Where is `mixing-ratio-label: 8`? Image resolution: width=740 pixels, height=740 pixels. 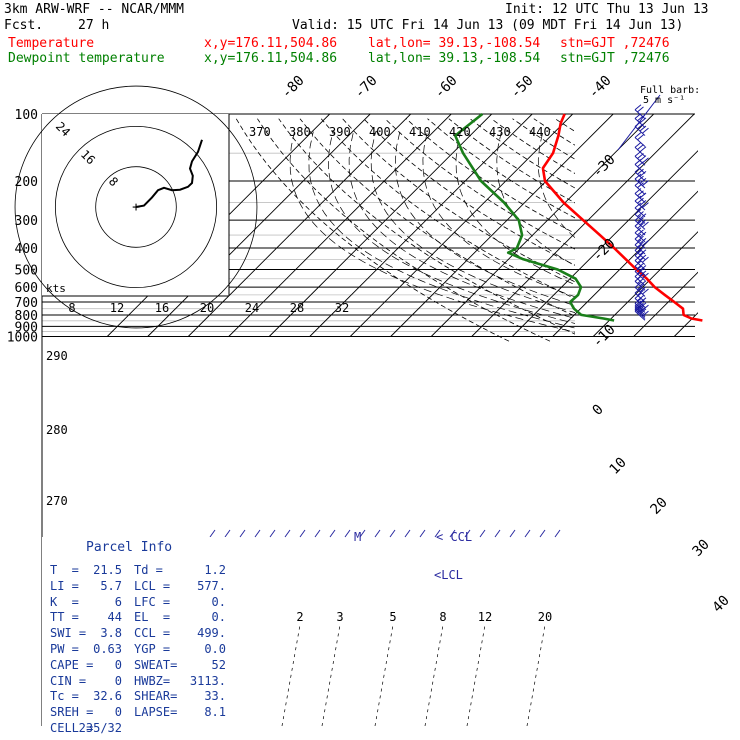 mixing-ratio-label: 8 is located at coordinates (442, 617).